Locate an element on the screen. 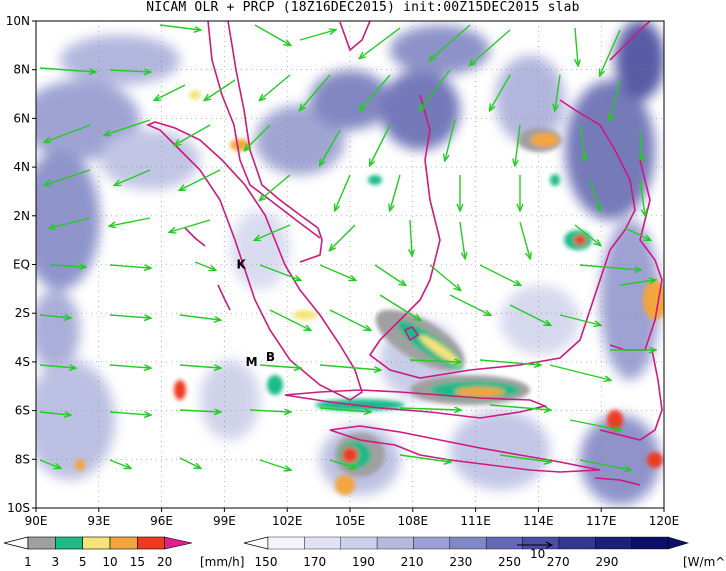 The width and height of the screenshot is (726, 571). y-tick-label: 8N is located at coordinates (21, 70).